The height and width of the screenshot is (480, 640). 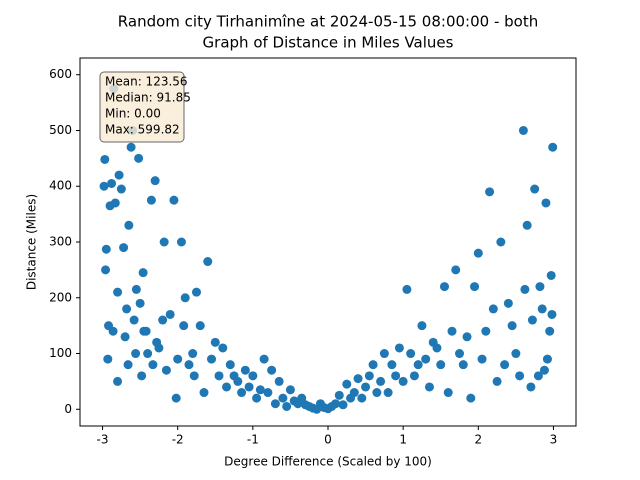 I want to click on y-tick-label: 400, so click(x=60, y=186).